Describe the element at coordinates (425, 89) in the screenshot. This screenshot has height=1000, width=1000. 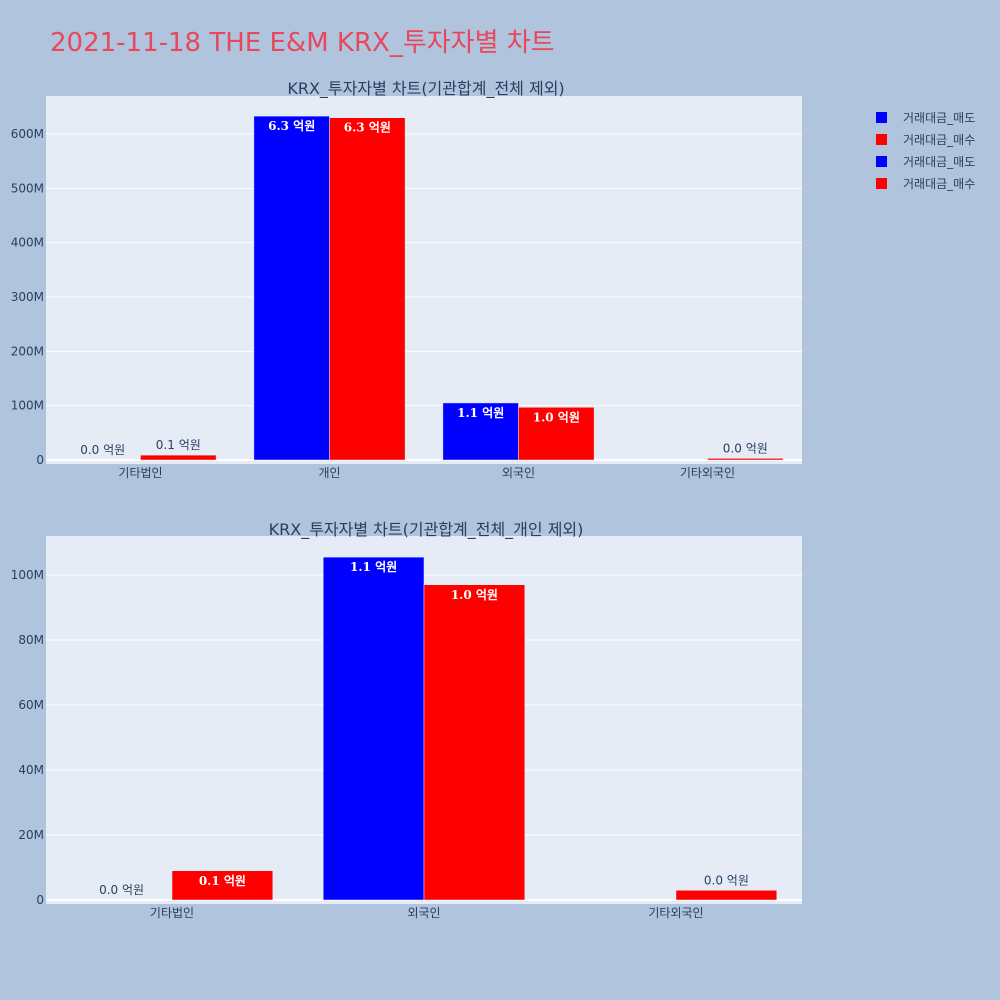
I see `chart-title: KRX_투자자별 차트(기관합계_전체 제외)` at that location.